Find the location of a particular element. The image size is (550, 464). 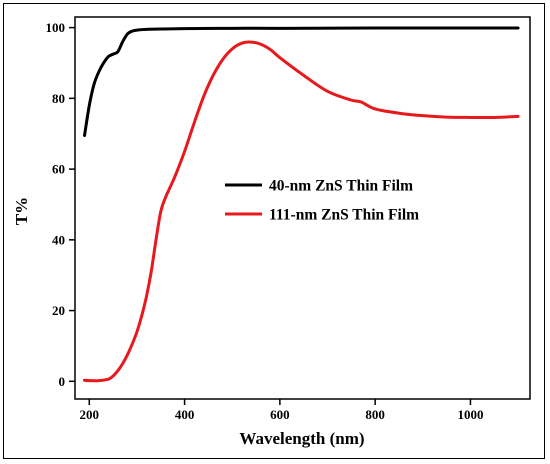

legend: 40-nm ZnS Thin Film 111-nm ZnS Thin Film is located at coordinates (322, 201).